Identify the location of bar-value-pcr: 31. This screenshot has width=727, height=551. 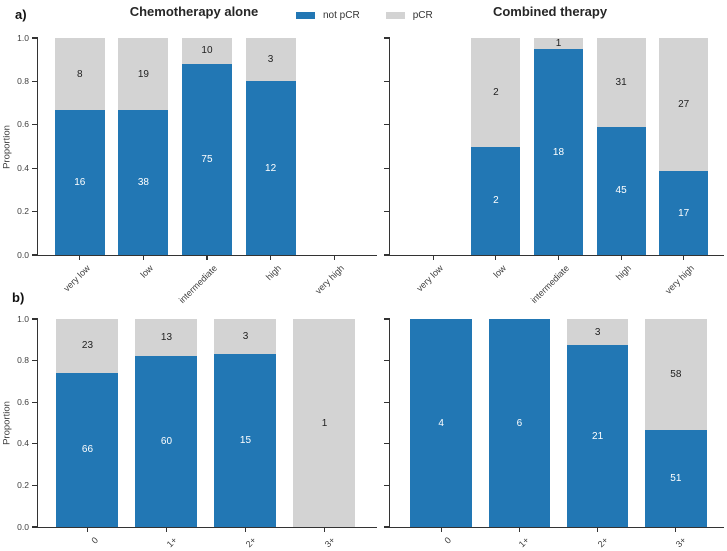
(621, 82).